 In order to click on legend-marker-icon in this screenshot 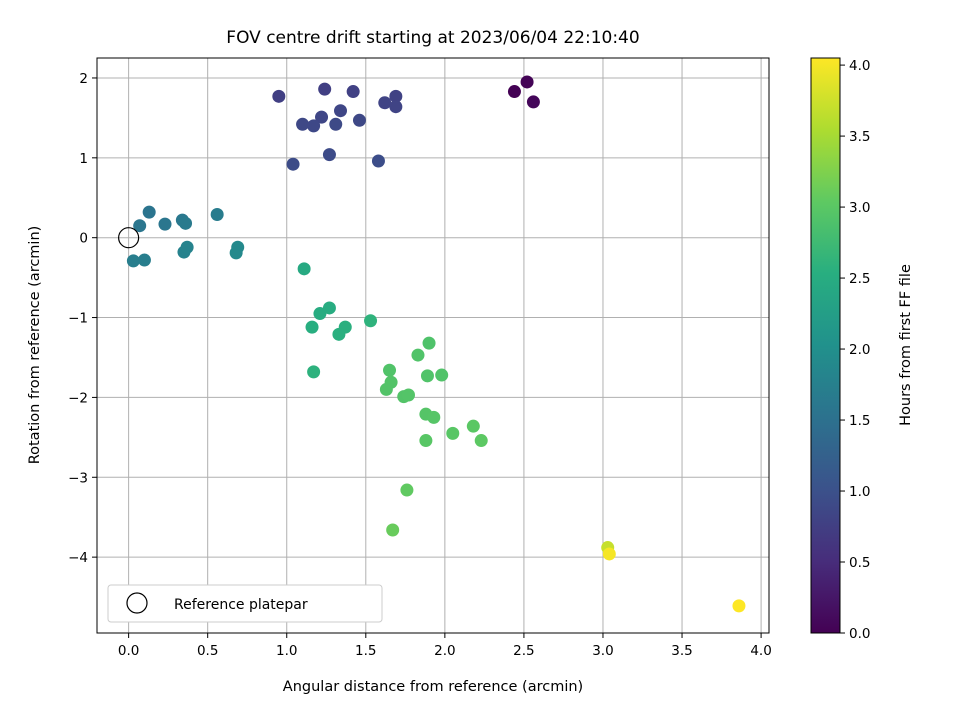, I will do `click(137, 603)`.